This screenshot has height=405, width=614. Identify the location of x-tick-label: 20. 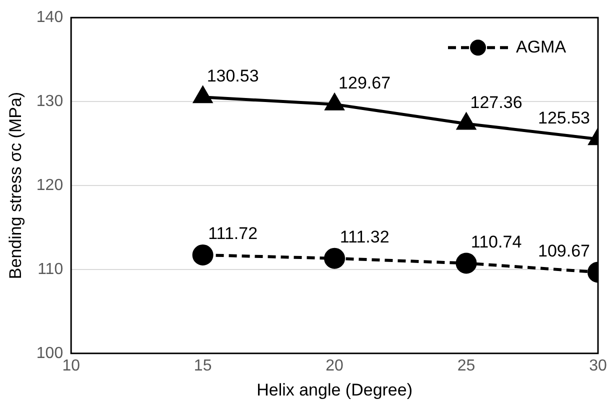
(335, 365).